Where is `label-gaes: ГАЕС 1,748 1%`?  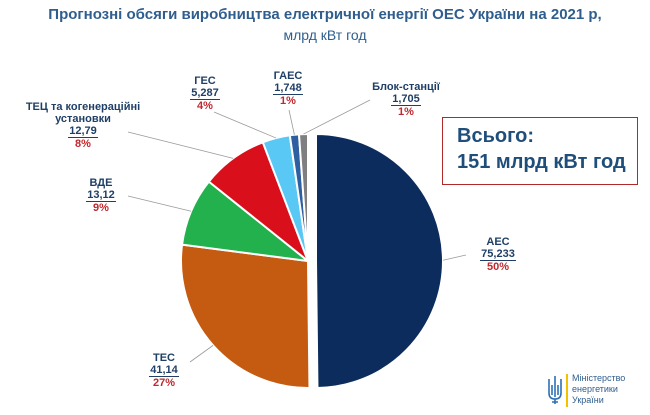 label-gaes: ГАЕС 1,748 1% is located at coordinates (288, 88).